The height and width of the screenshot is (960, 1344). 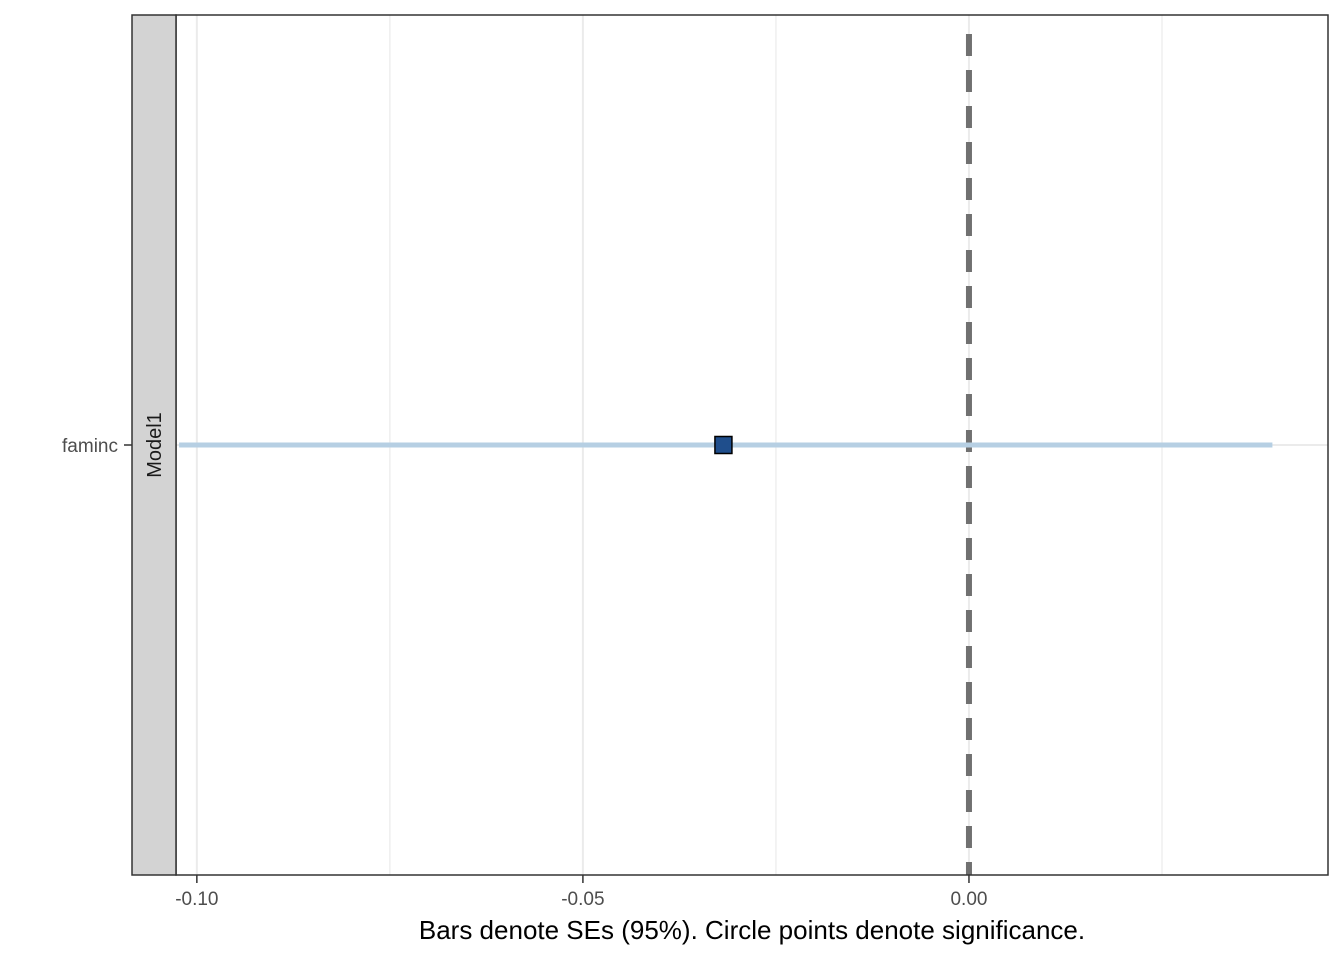 I want to click on y-tick-label-faminc: faminc, so click(x=90, y=446).